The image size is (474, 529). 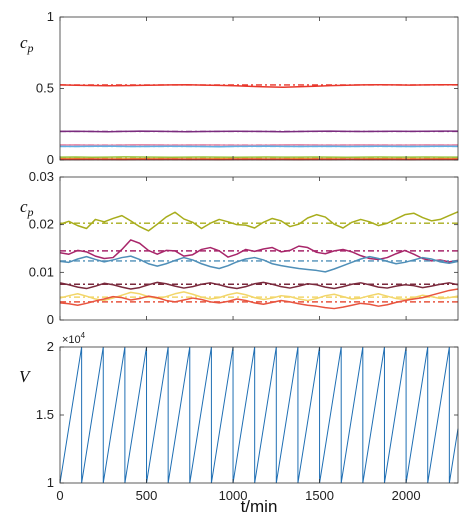 I want to click on plot-area-top, so click(x=259, y=122).